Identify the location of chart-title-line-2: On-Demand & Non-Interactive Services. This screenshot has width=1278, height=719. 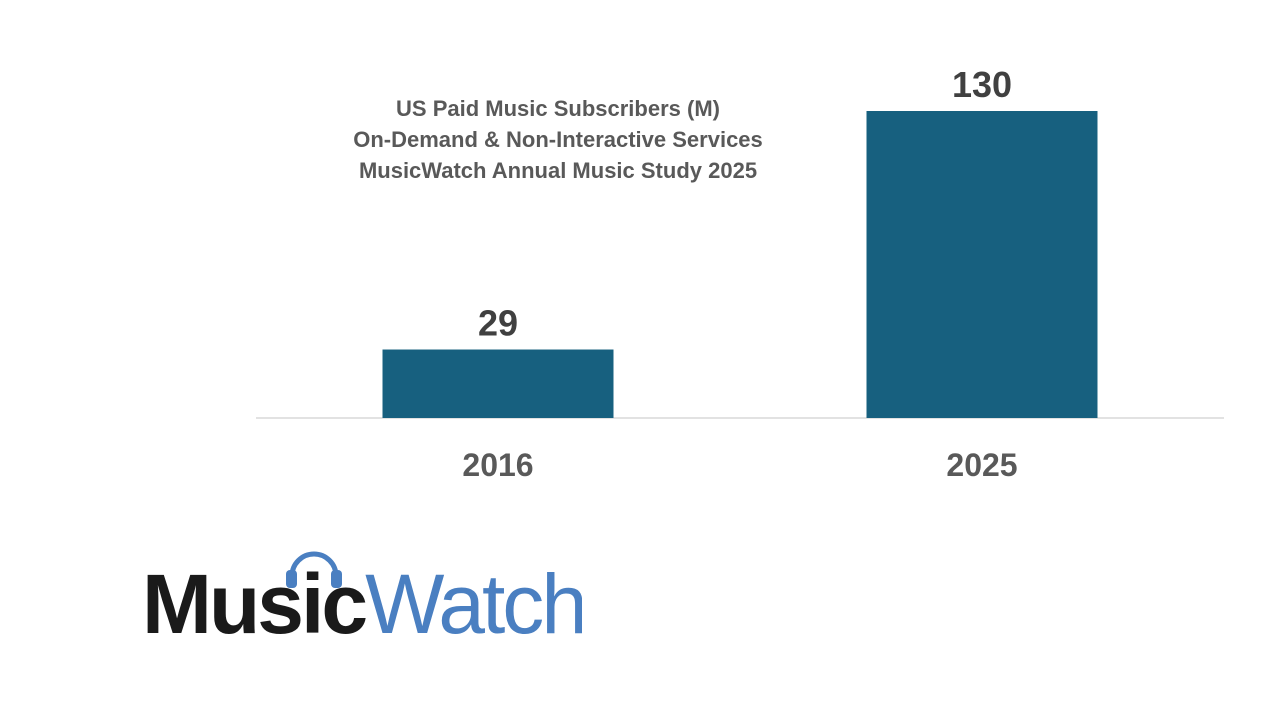
(558, 139).